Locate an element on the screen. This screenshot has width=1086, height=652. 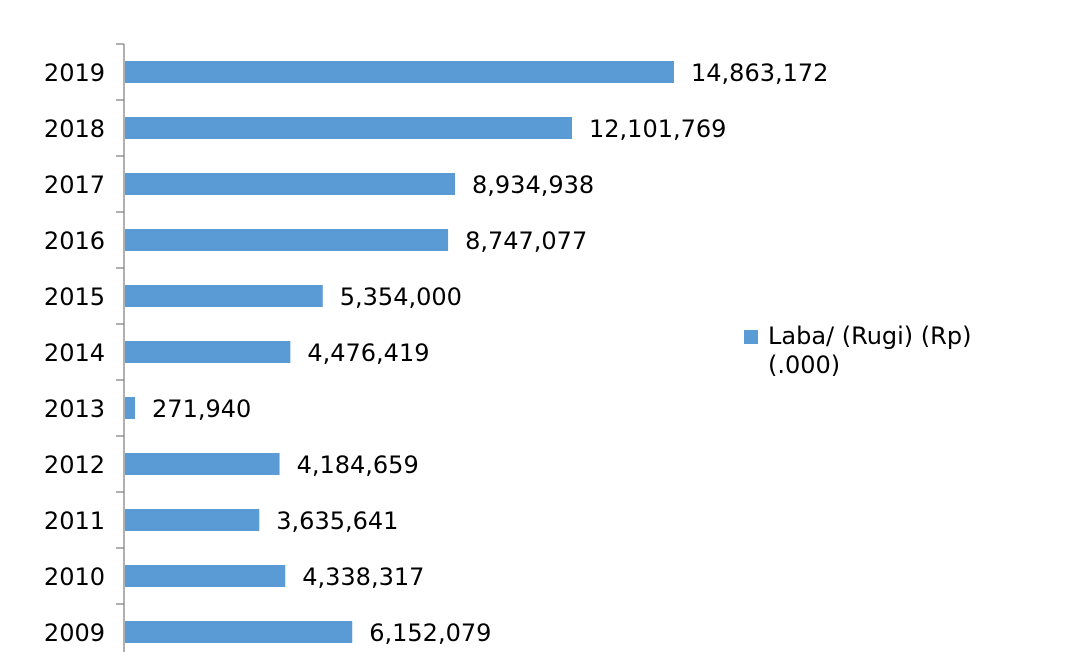
data-label: 4,338,317 is located at coordinates (363, 577).